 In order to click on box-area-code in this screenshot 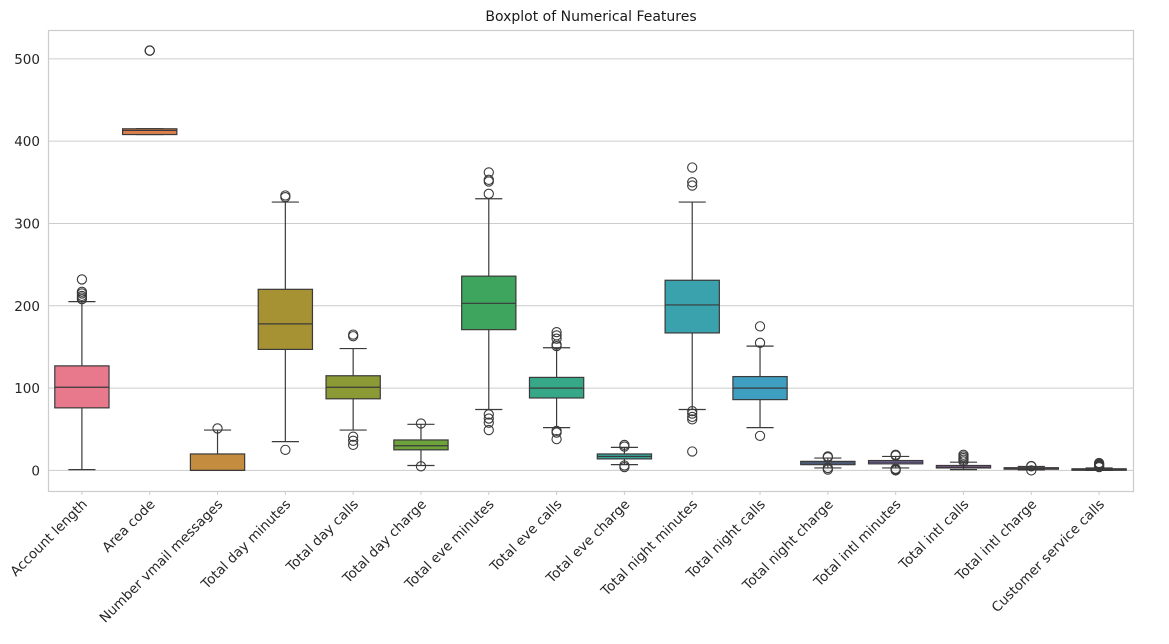, I will do `click(149, 90)`.